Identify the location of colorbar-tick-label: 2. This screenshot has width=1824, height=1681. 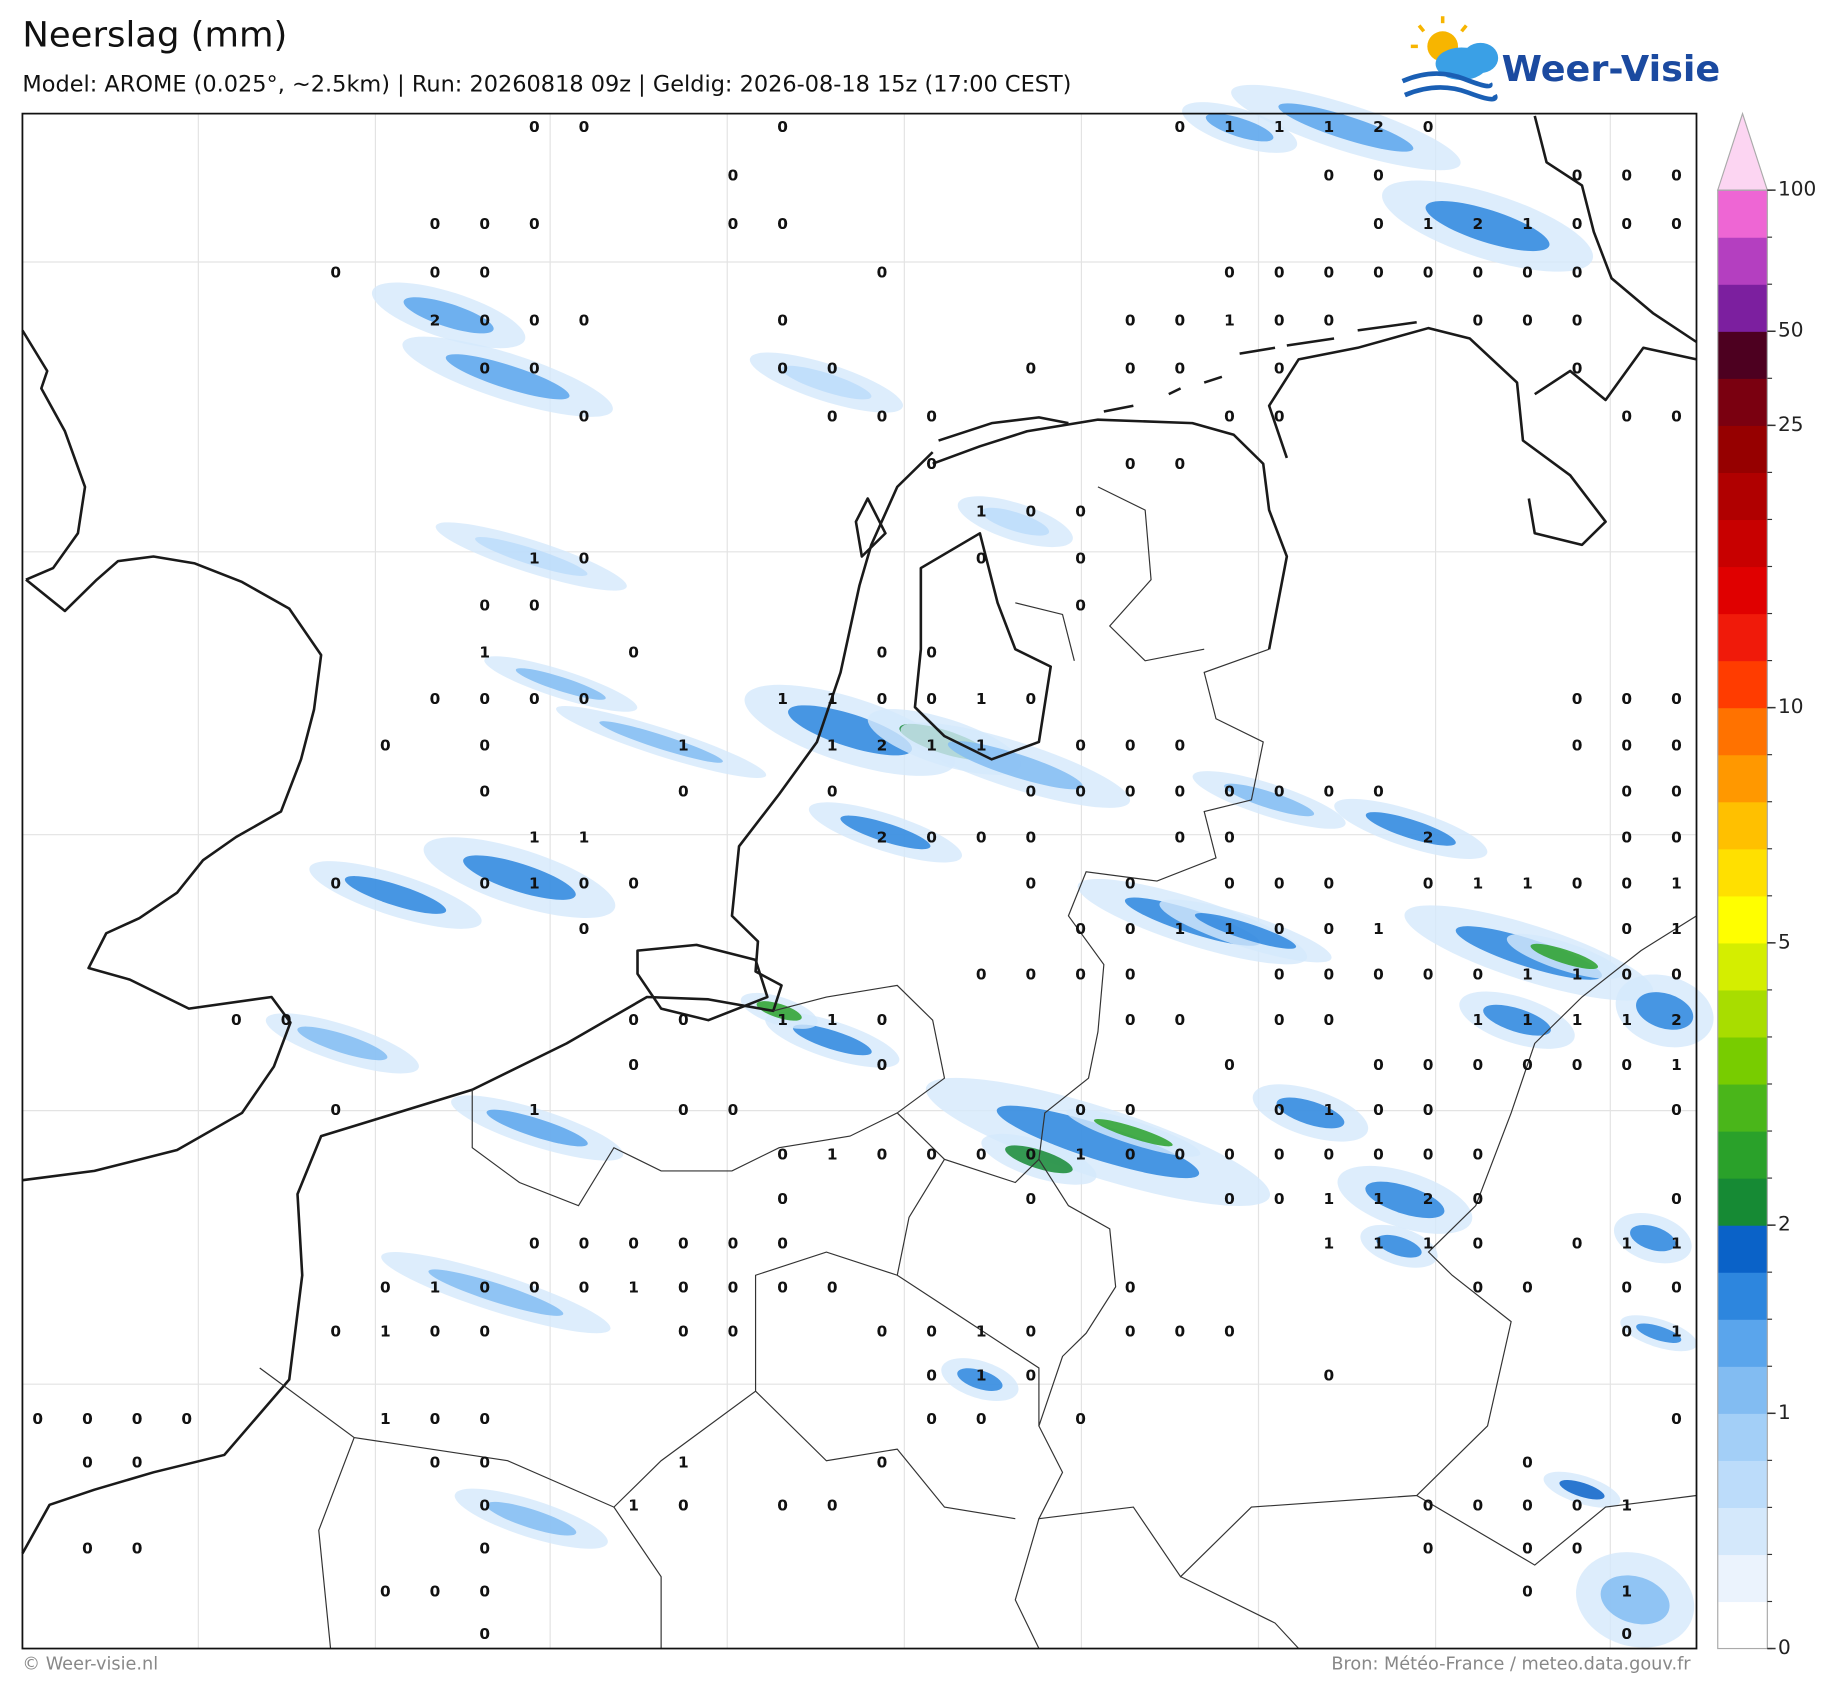
(1784, 1224).